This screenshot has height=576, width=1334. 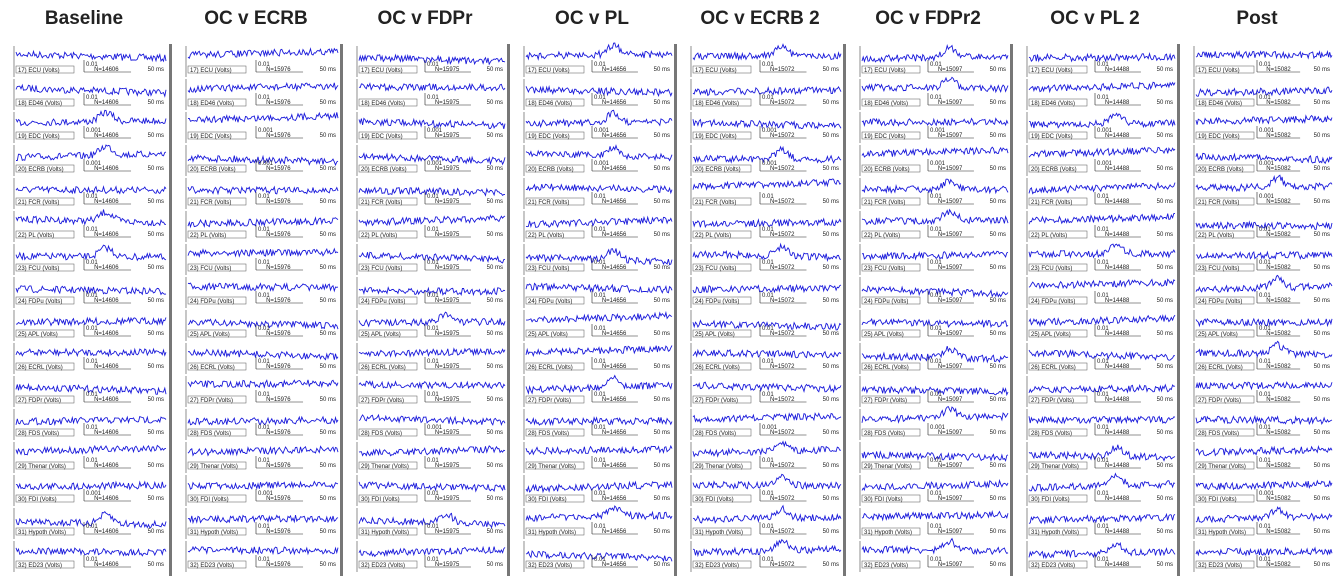 I want to click on trace-panel: 27) FDPr (Volts) 0.01N=15097 50 ms, so click(x=934, y=391).